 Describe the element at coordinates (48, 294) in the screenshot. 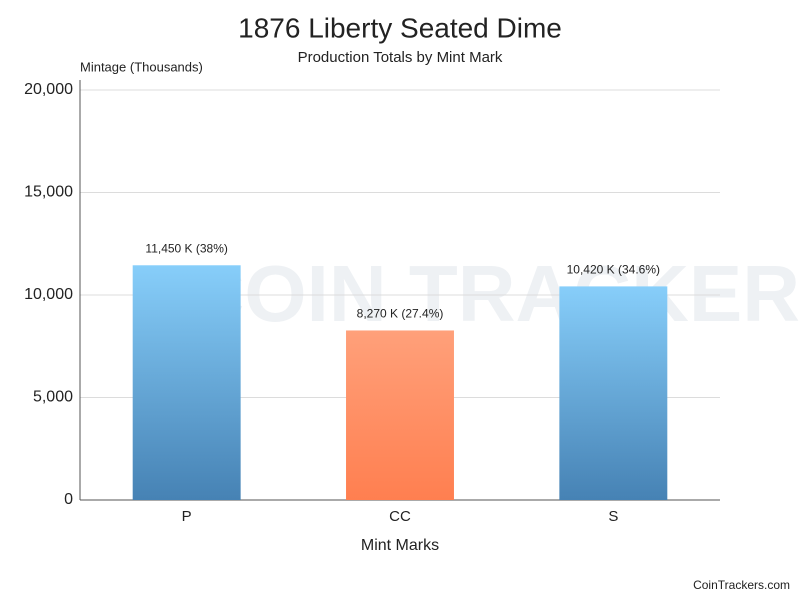

I see `y-tick-label: 10,000` at that location.